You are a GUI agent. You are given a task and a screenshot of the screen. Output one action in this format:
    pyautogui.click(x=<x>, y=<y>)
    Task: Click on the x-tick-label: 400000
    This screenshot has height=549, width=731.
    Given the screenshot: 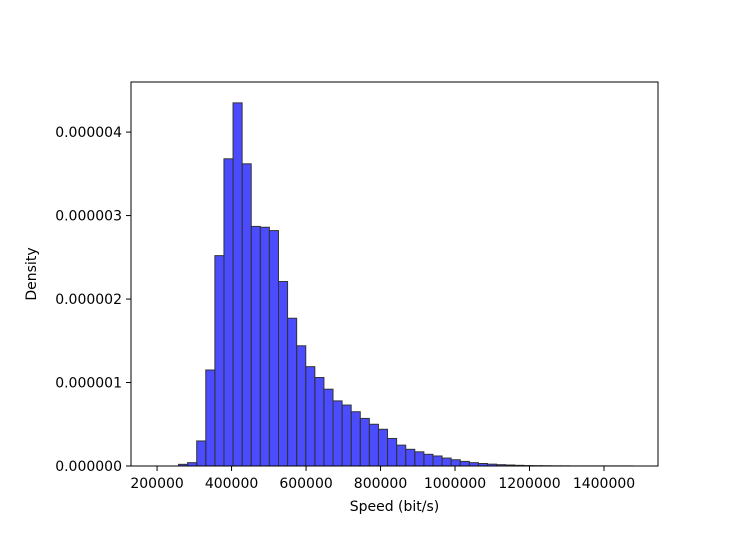 What is the action you would take?
    pyautogui.click(x=231, y=484)
    